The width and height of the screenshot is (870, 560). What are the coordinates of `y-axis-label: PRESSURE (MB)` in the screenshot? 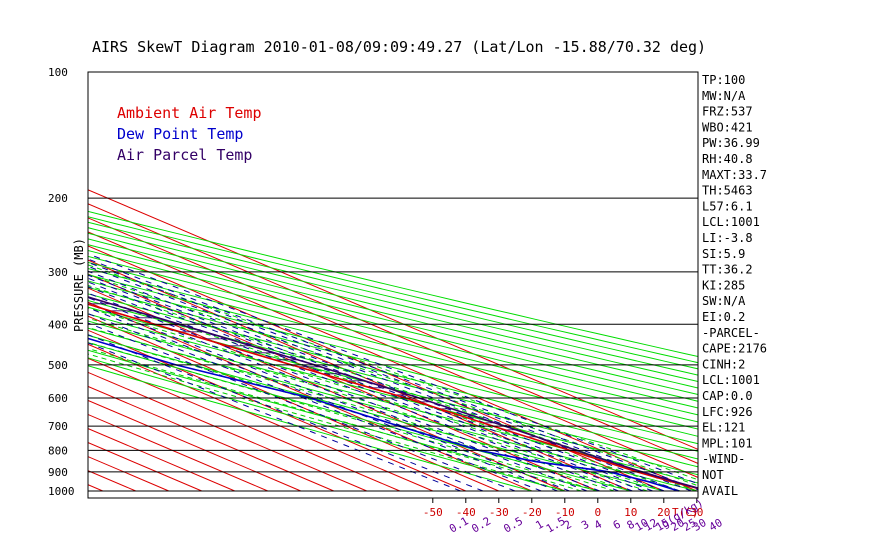 It's located at (79, 285).